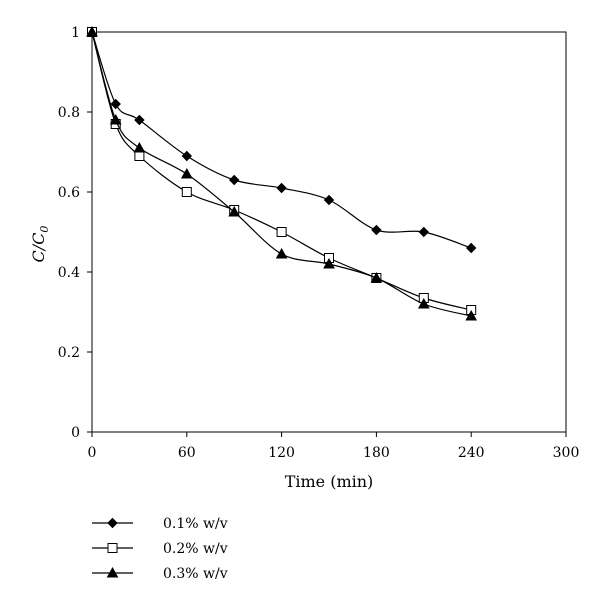  I want to click on y-tick-label: 1, so click(75, 33).